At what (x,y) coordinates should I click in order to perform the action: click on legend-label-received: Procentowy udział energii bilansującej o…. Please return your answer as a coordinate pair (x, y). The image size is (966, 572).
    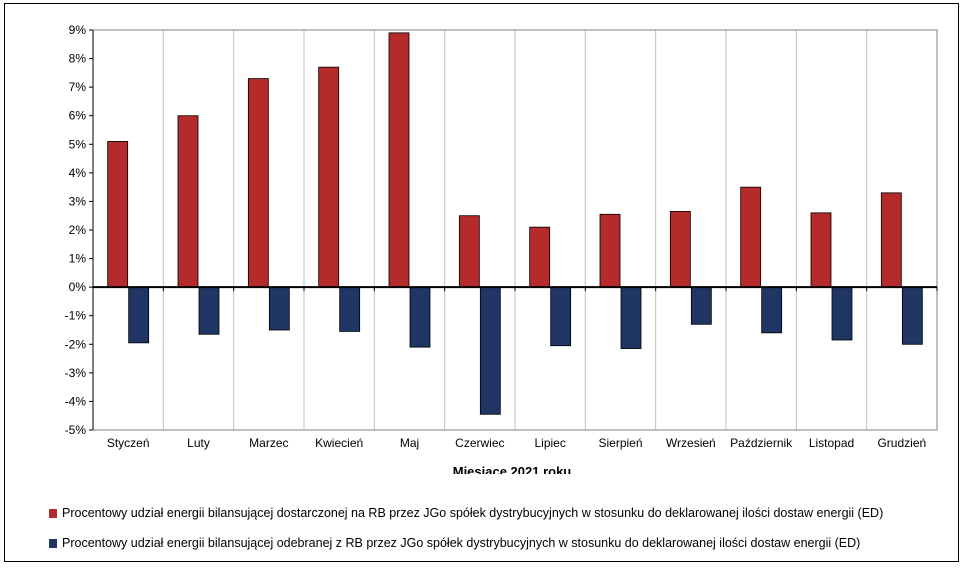
    Looking at the image, I should click on (461, 543).